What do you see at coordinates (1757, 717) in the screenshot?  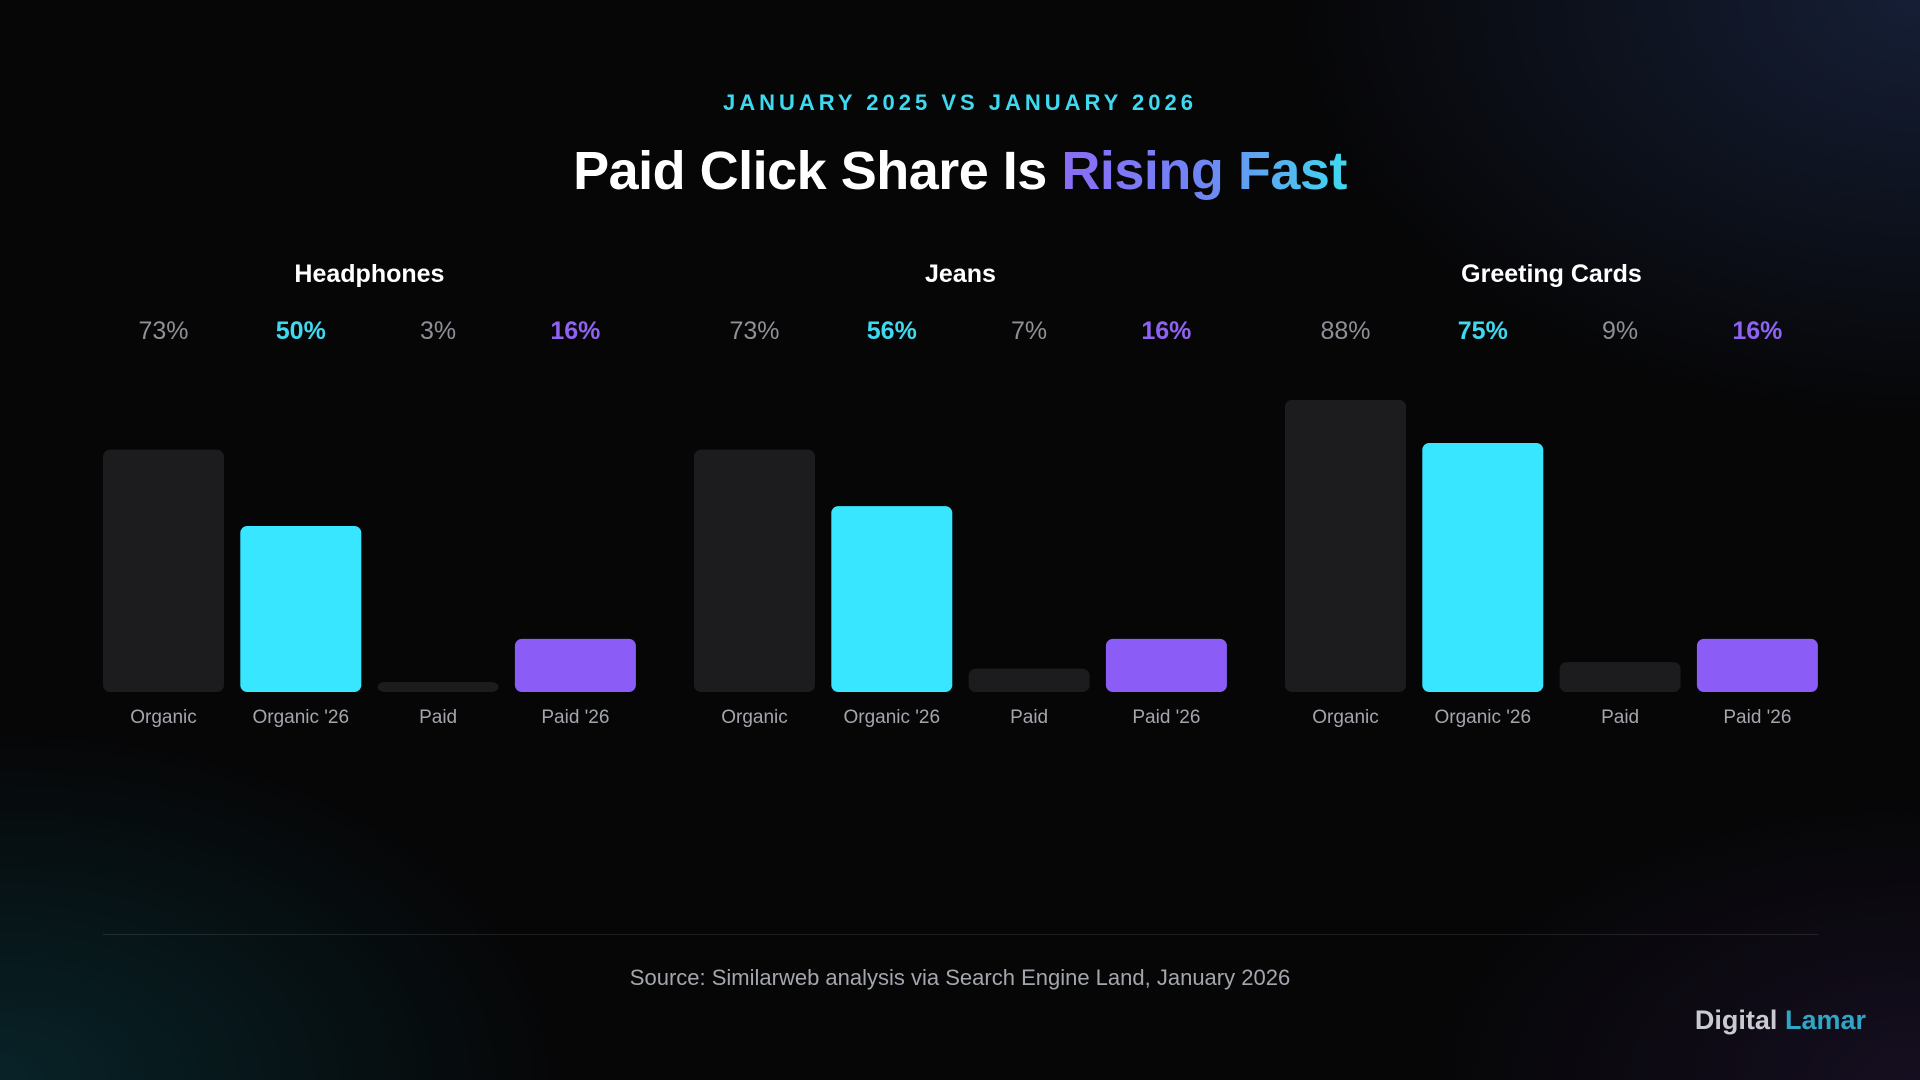 I see `category-label-greeting-cards-paid-26: Paid '26` at bounding box center [1757, 717].